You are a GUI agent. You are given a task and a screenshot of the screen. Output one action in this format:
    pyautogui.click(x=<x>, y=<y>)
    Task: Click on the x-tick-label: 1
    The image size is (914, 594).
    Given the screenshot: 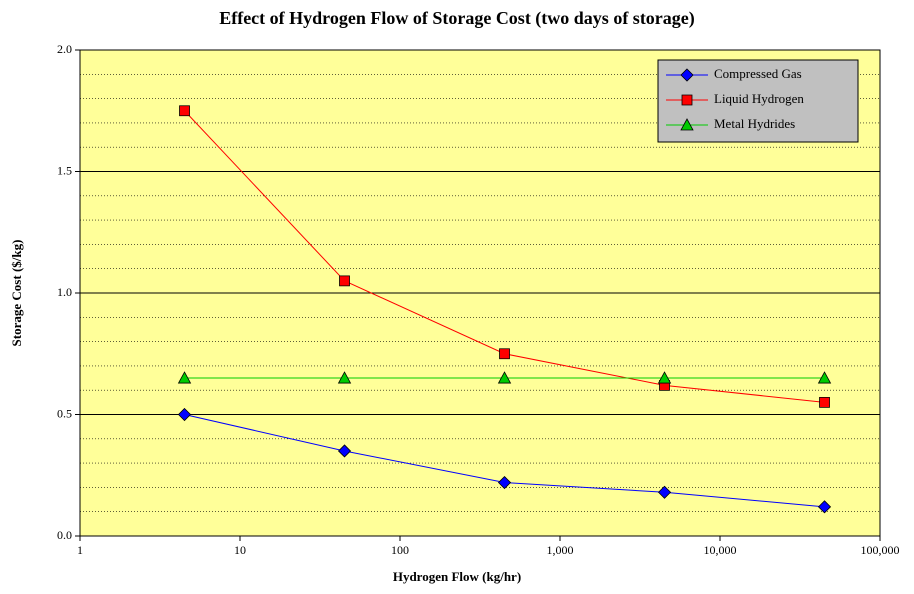 What is the action you would take?
    pyautogui.click(x=80, y=550)
    